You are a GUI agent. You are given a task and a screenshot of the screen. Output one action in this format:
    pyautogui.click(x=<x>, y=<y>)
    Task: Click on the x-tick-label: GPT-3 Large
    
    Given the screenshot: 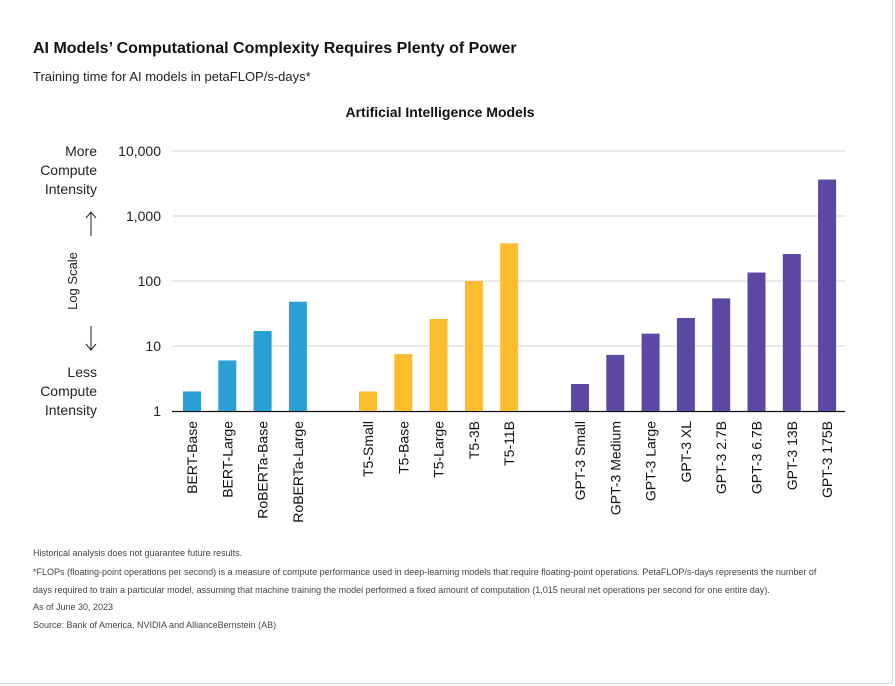 What is the action you would take?
    pyautogui.click(x=651, y=461)
    